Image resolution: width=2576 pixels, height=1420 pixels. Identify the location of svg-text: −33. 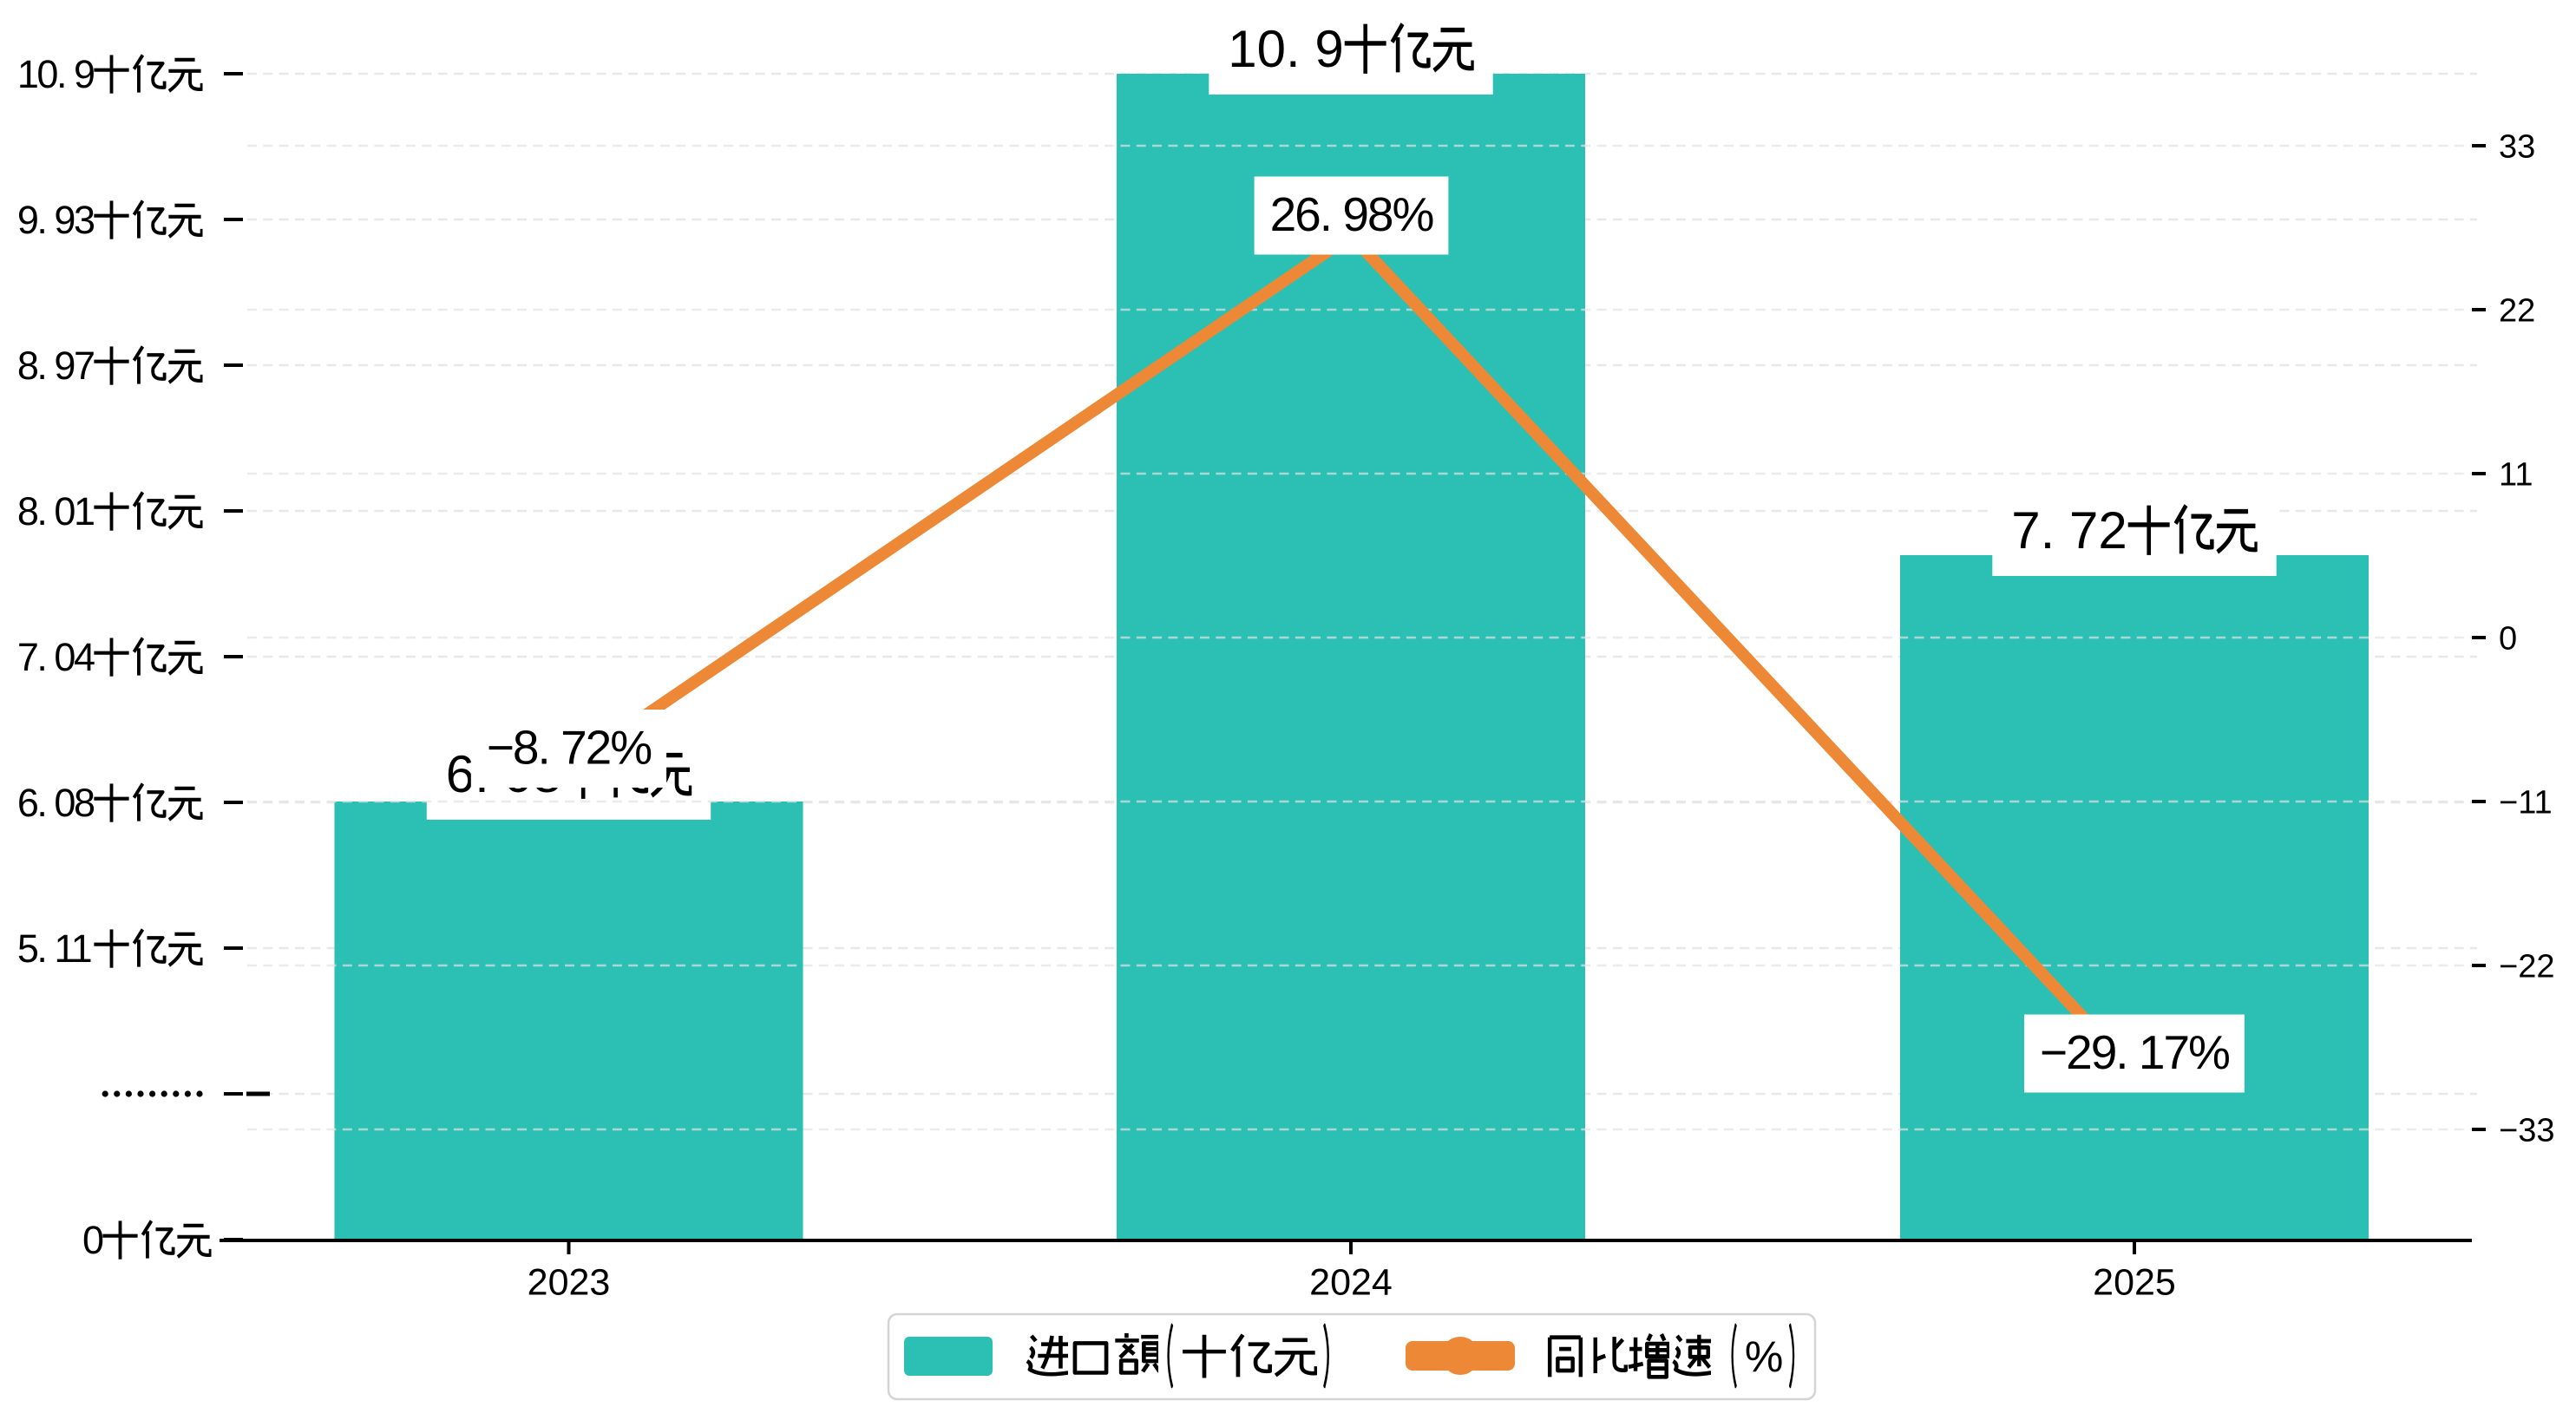
(2526, 1131).